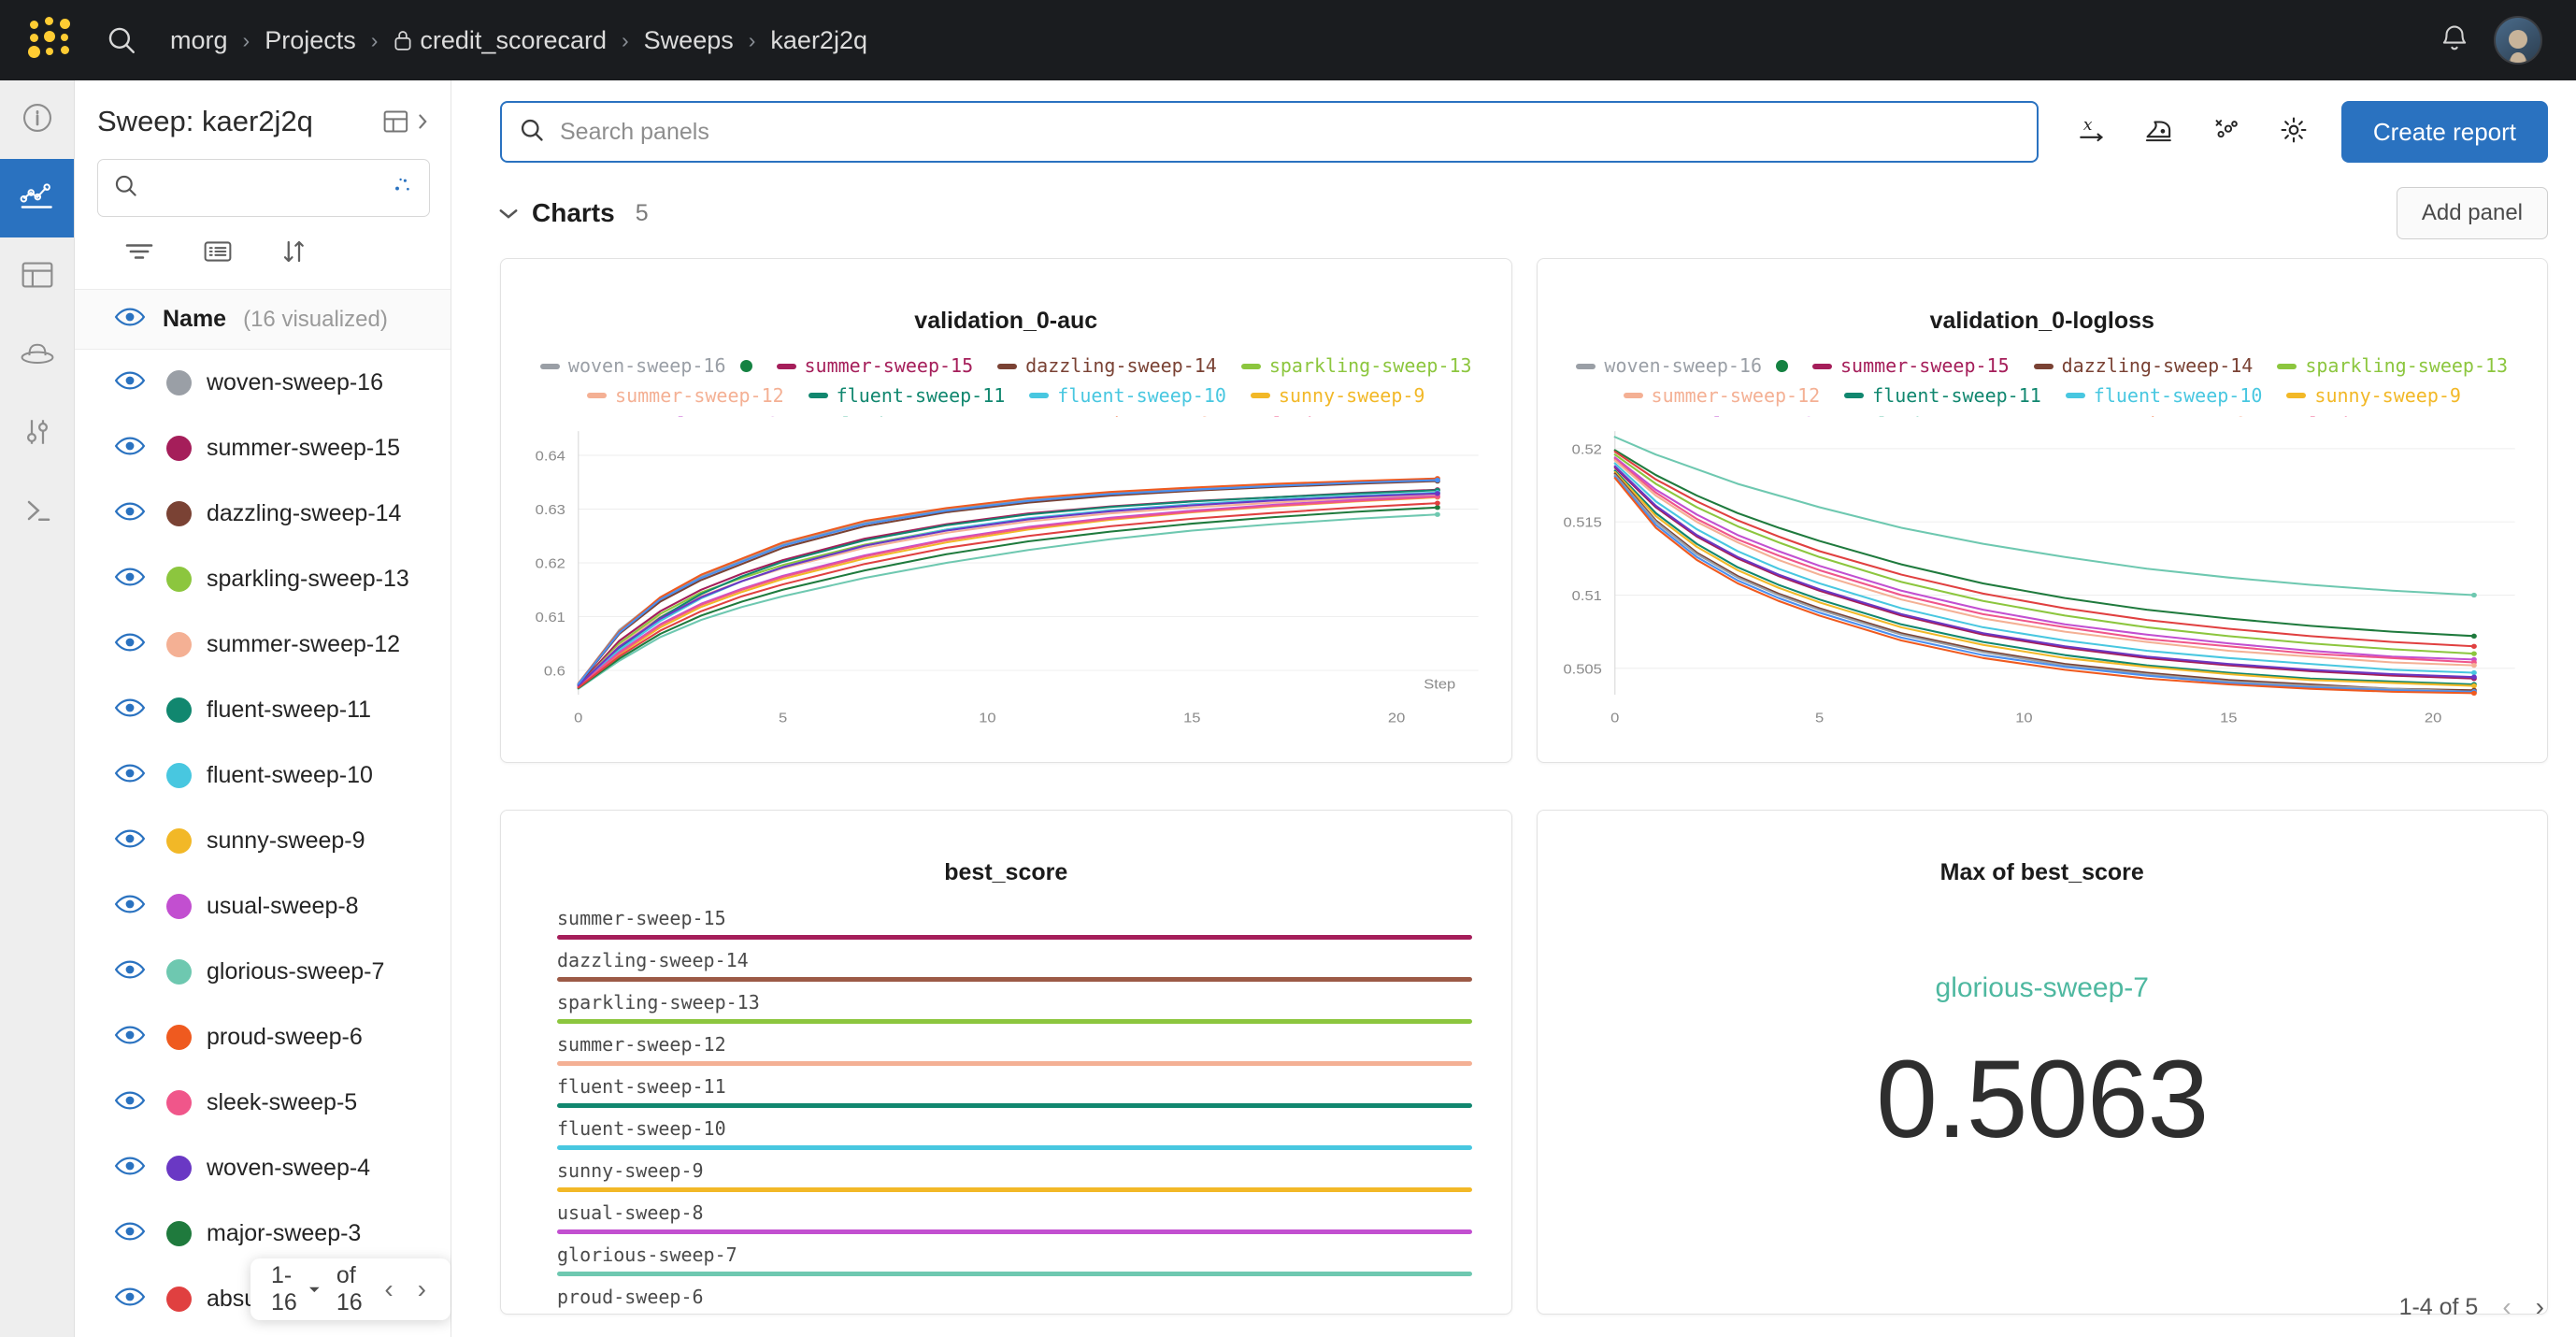 This screenshot has height=1337, width=2576. Describe the element at coordinates (2454, 40) in the screenshot. I see `bell-icon` at that location.